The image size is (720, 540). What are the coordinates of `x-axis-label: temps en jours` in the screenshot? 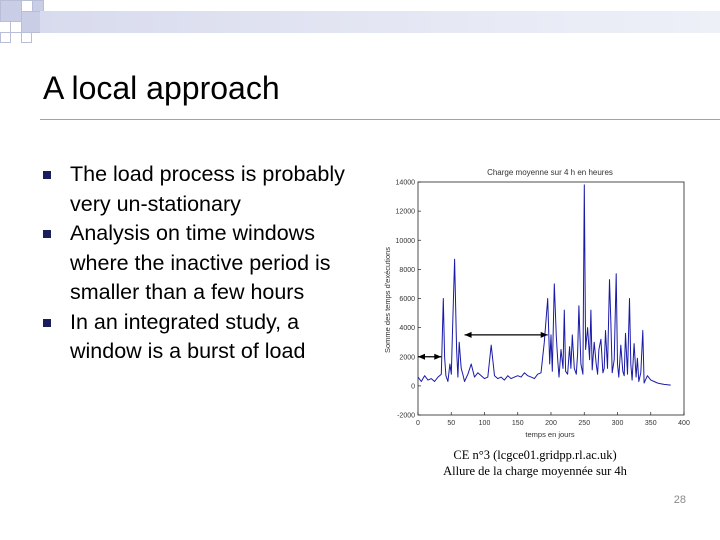 It's located at (549, 434).